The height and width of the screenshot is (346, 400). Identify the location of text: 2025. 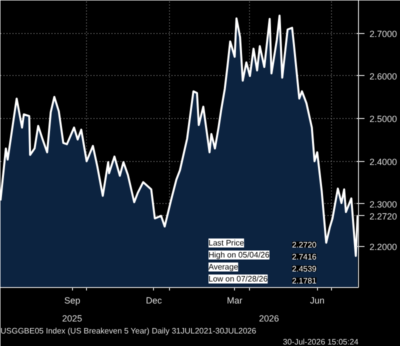
(72, 319).